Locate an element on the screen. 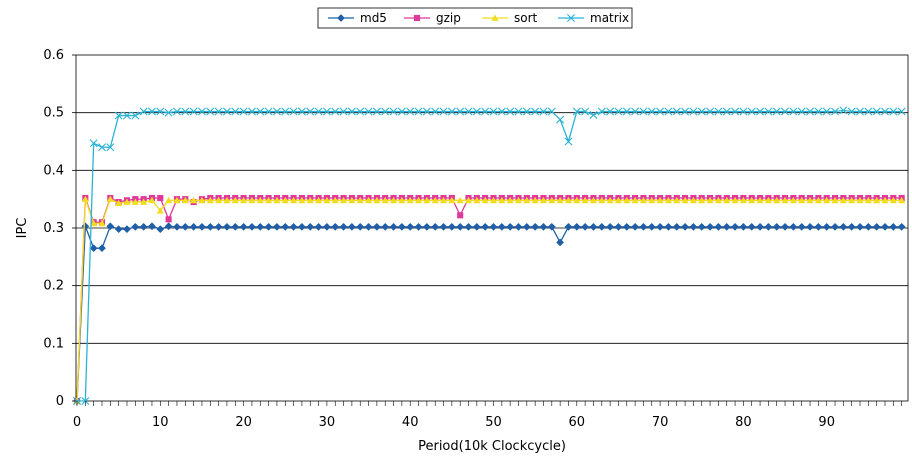  x-tick-label: 30 is located at coordinates (327, 422).